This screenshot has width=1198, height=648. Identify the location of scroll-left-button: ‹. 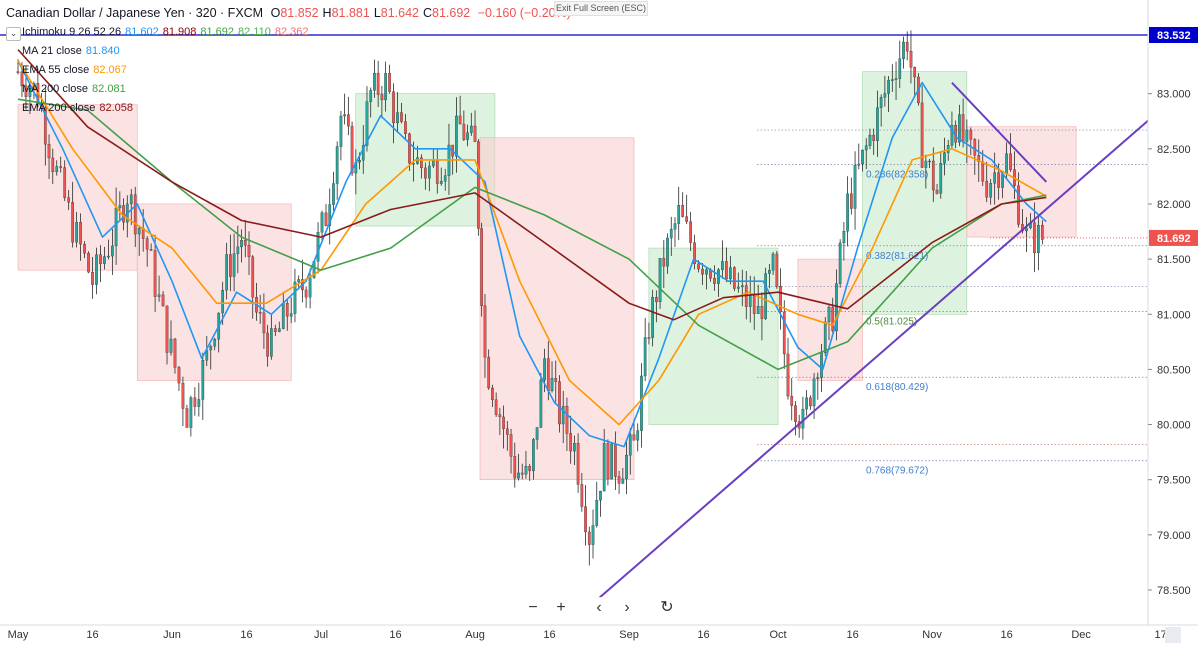
(599, 609).